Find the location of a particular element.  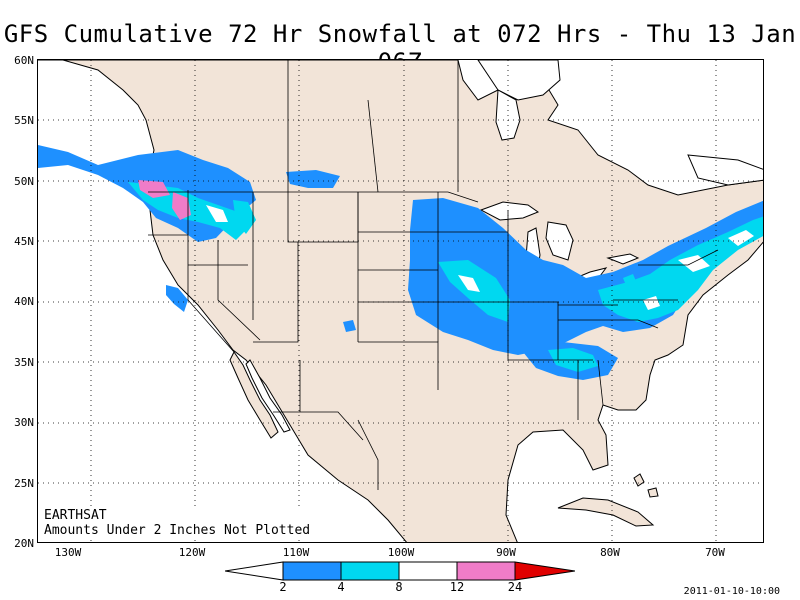

legend-label-2: 2 is located at coordinates (283, 587).